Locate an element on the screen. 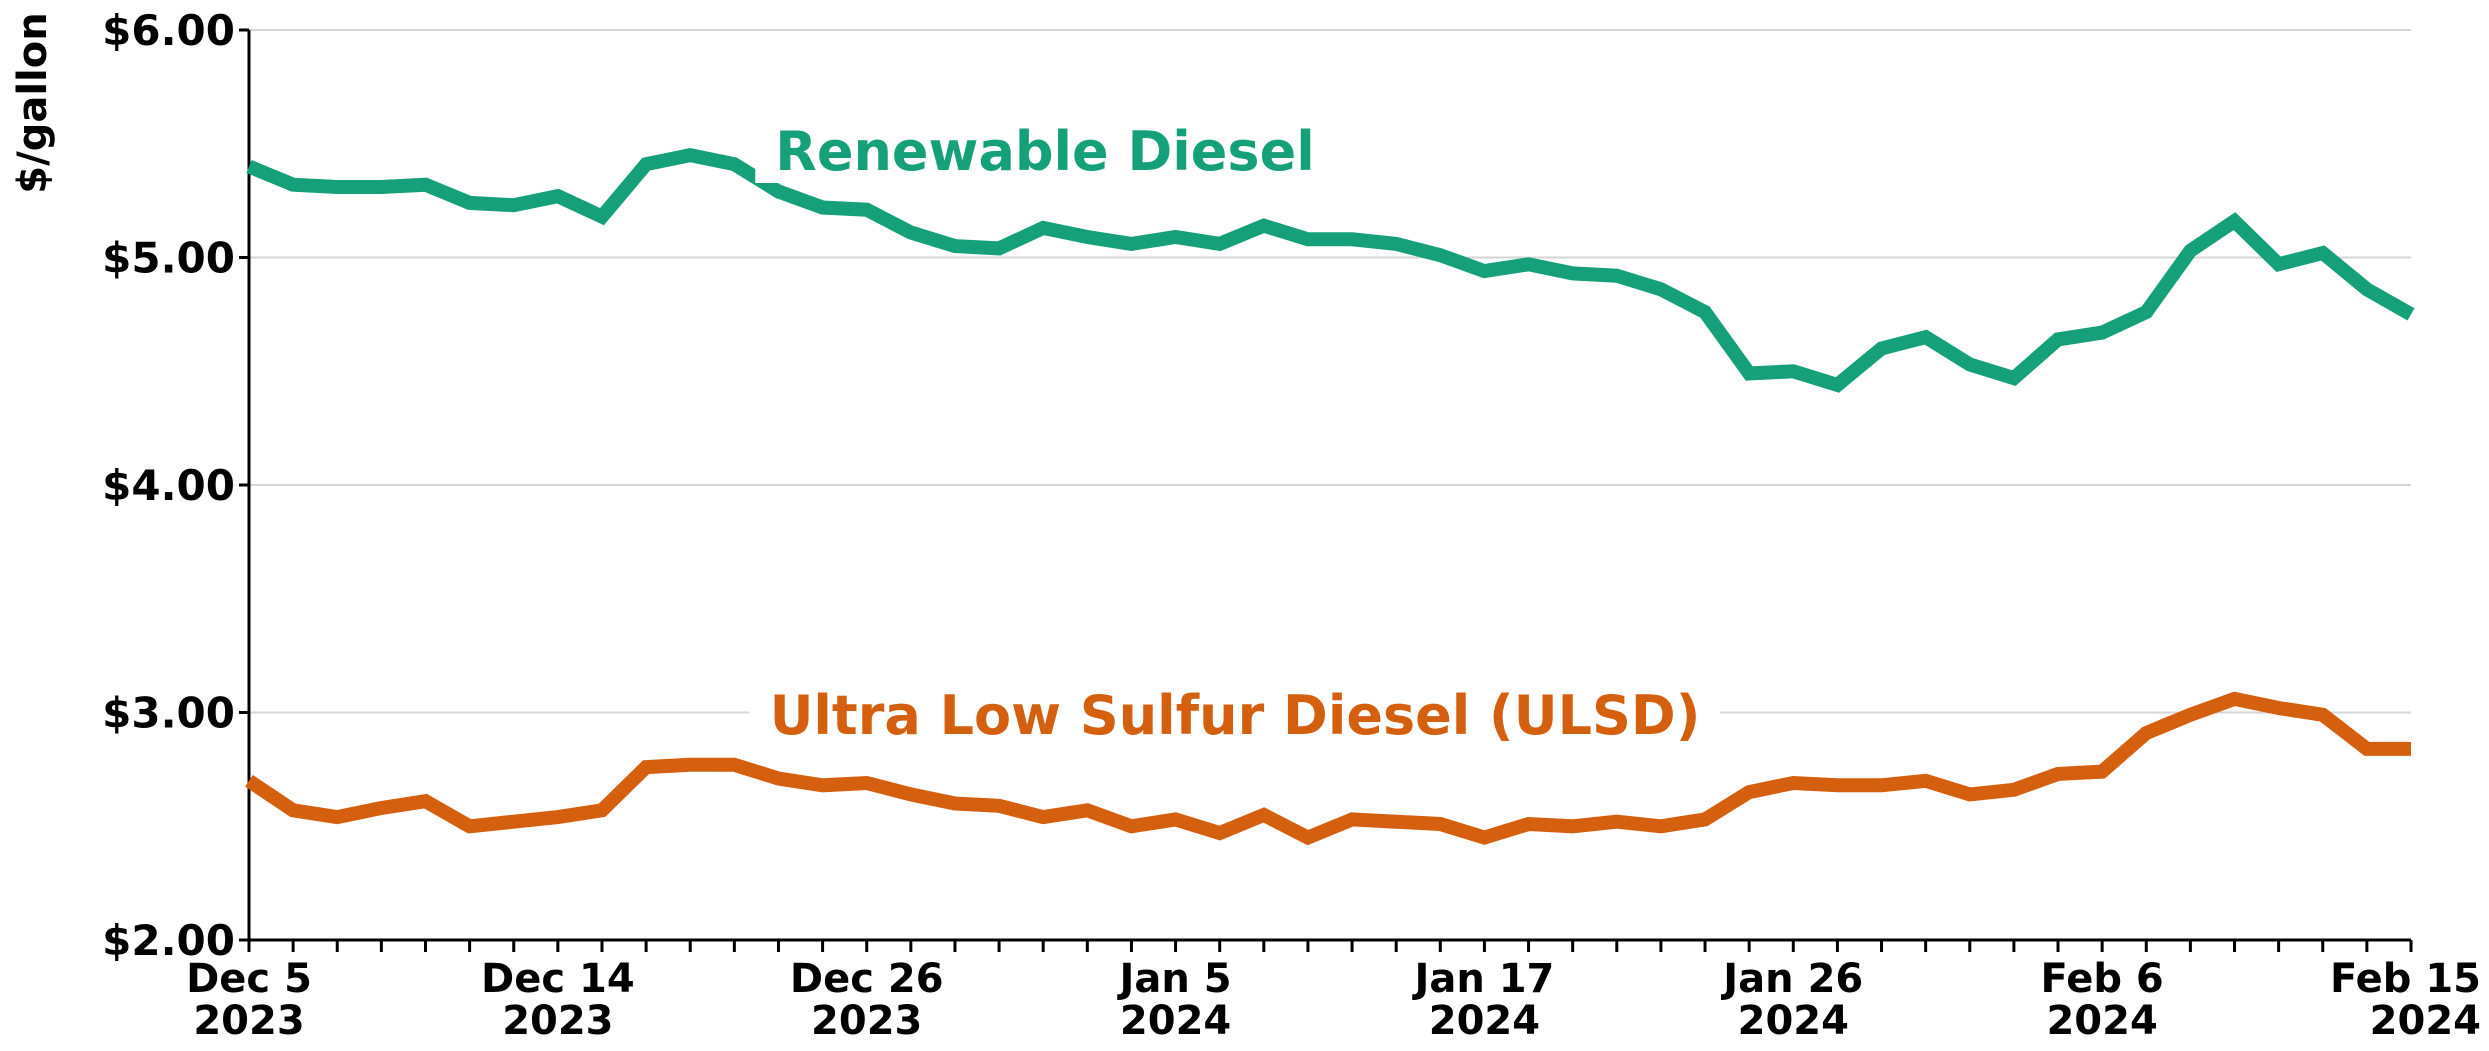 The width and height of the screenshot is (2489, 1051). x-tick-label: Dec 14 is located at coordinates (558, 979).